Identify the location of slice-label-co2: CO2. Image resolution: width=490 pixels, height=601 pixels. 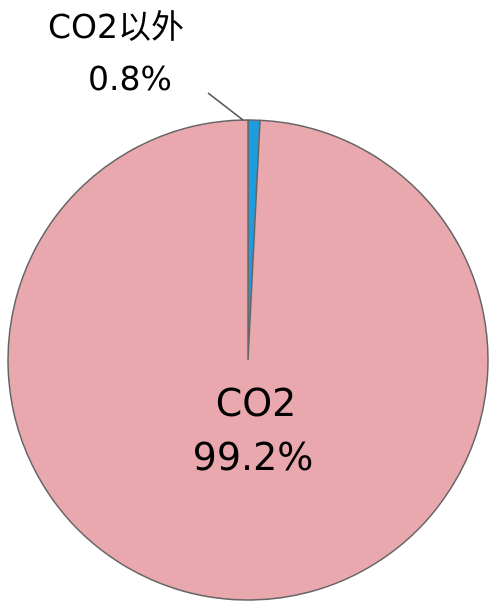
(256, 403).